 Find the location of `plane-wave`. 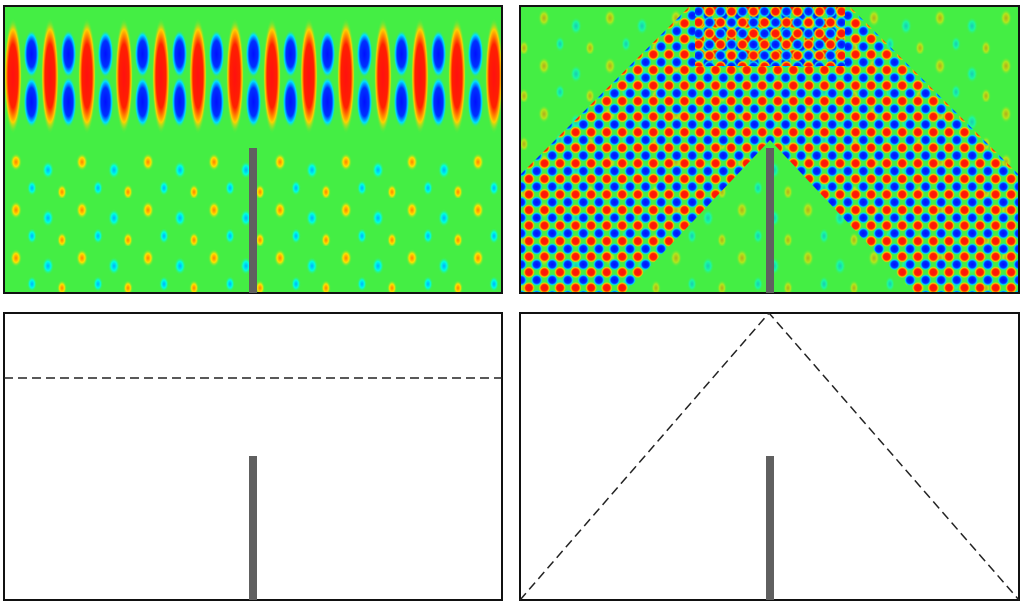

plane-wave is located at coordinates (253, 74).